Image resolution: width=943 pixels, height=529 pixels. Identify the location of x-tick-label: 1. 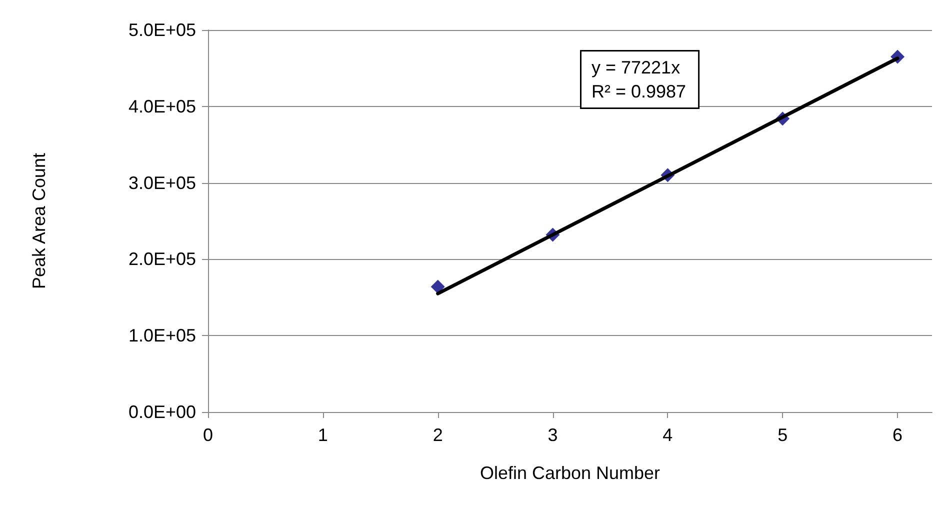
(323, 435).